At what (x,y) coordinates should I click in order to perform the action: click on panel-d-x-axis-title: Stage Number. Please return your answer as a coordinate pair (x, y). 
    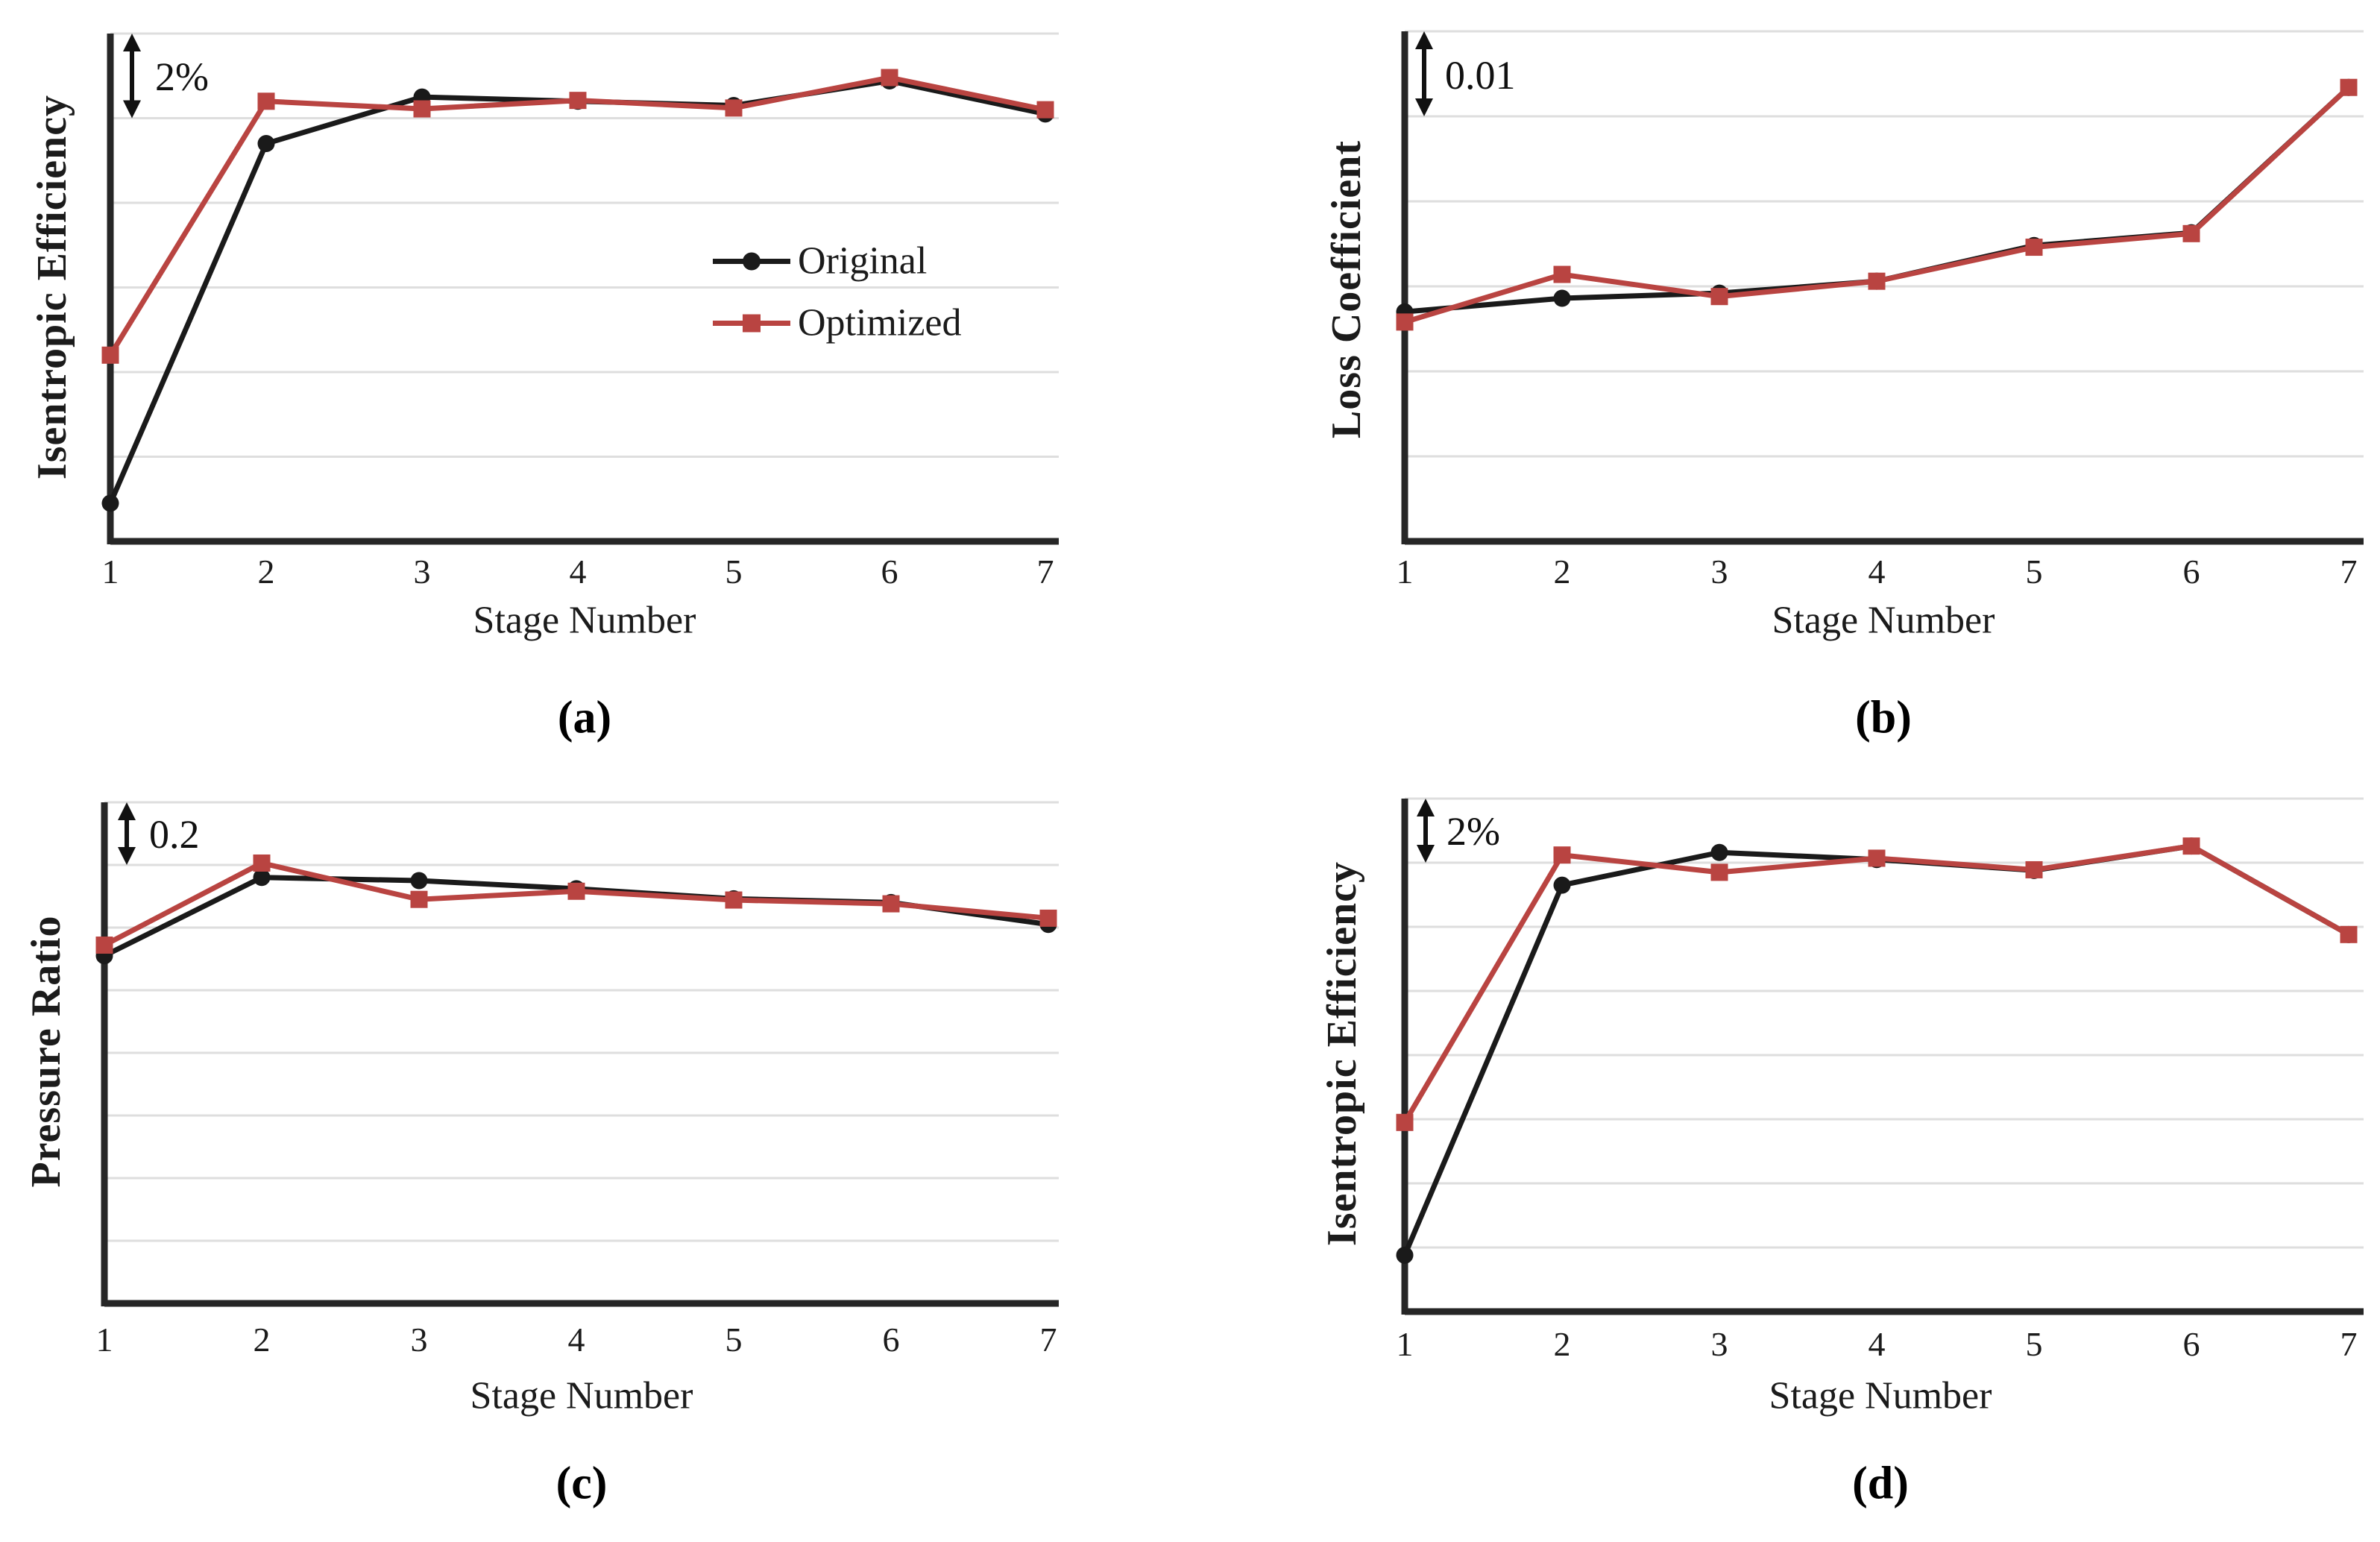
    Looking at the image, I should click on (1880, 1395).